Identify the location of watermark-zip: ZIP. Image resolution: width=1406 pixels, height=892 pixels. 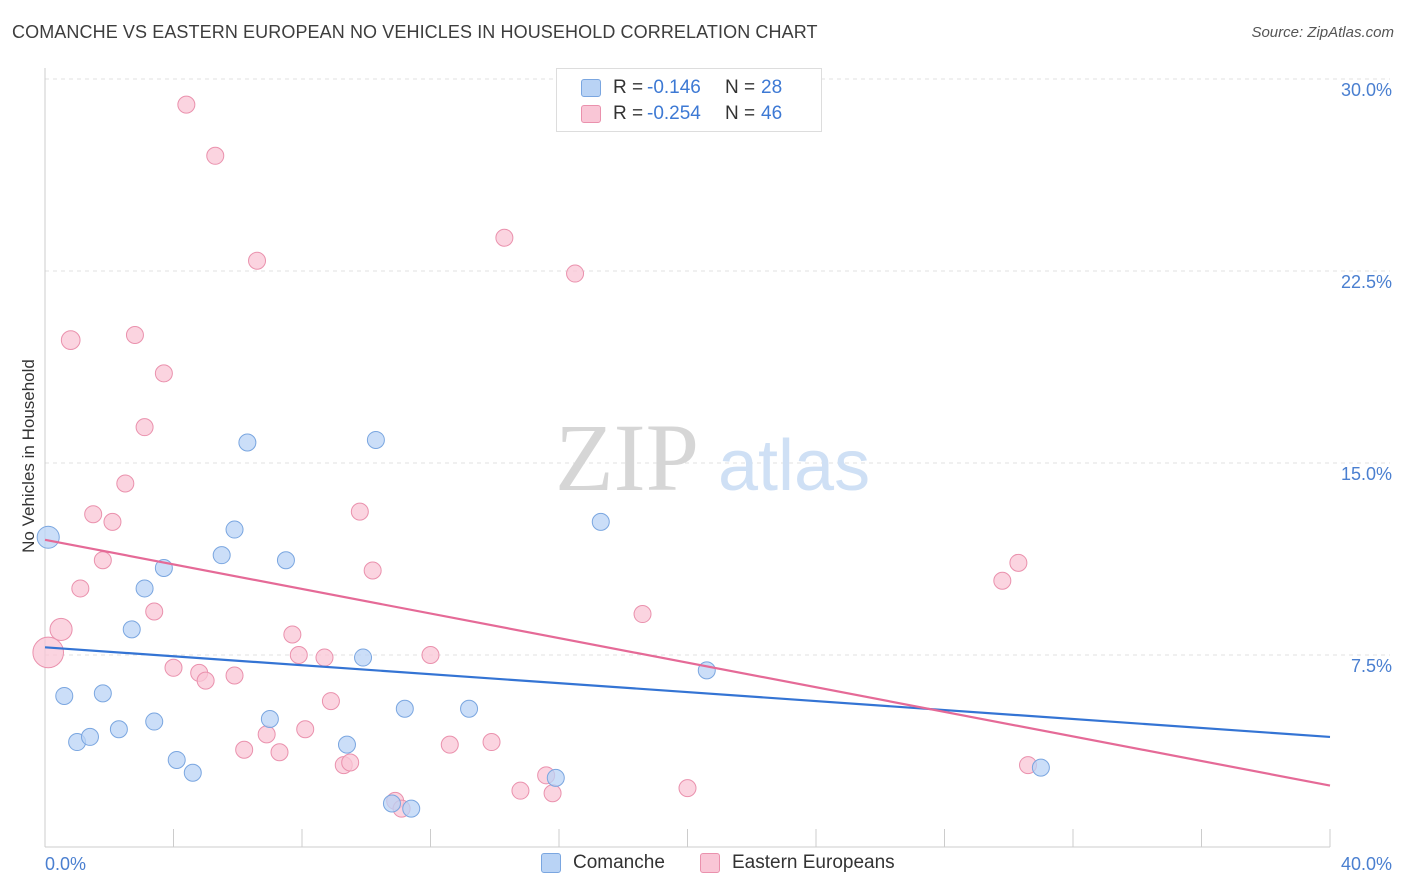
(627, 457).